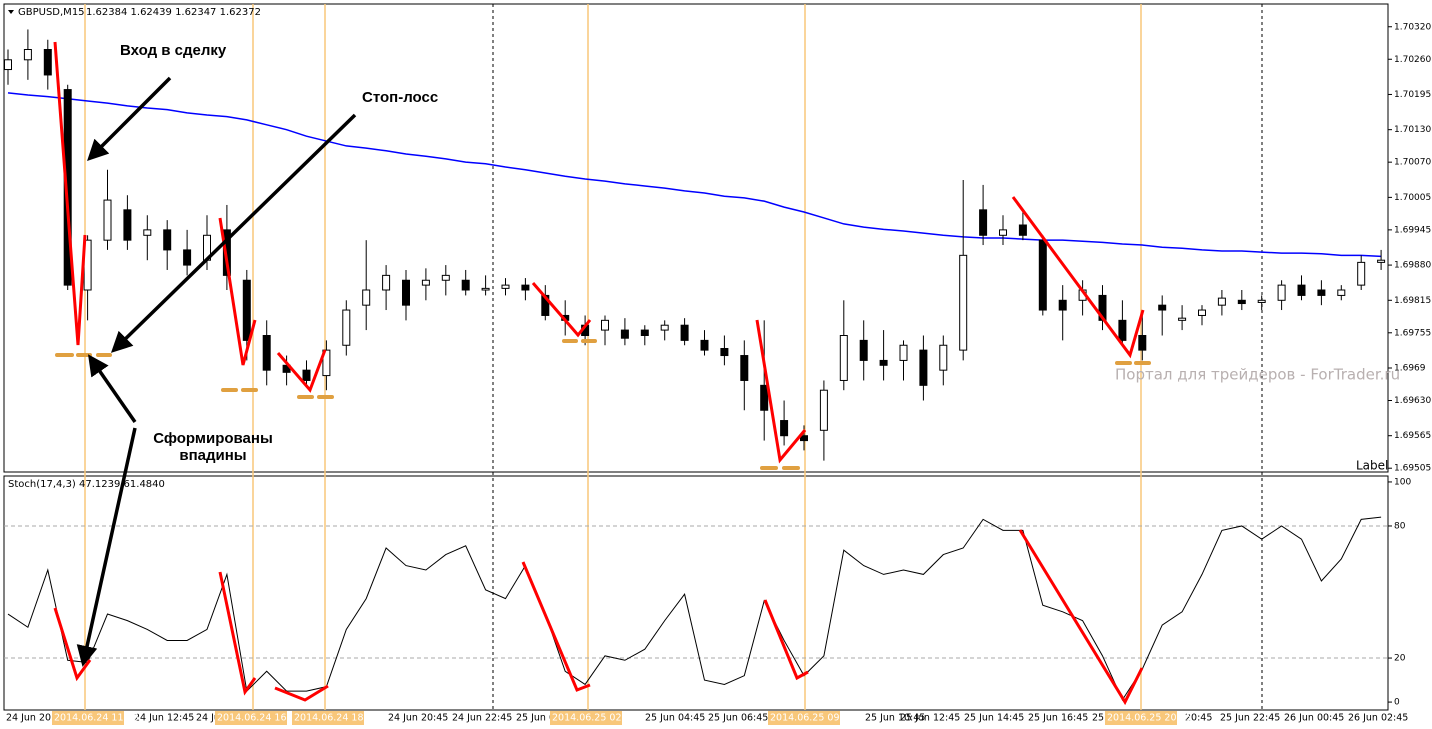 Image resolution: width=1432 pixels, height=729 pixels. What do you see at coordinates (96, 718) in the screenshot?
I see `marker-label: 2014.06.24 11:05` at bounding box center [96, 718].